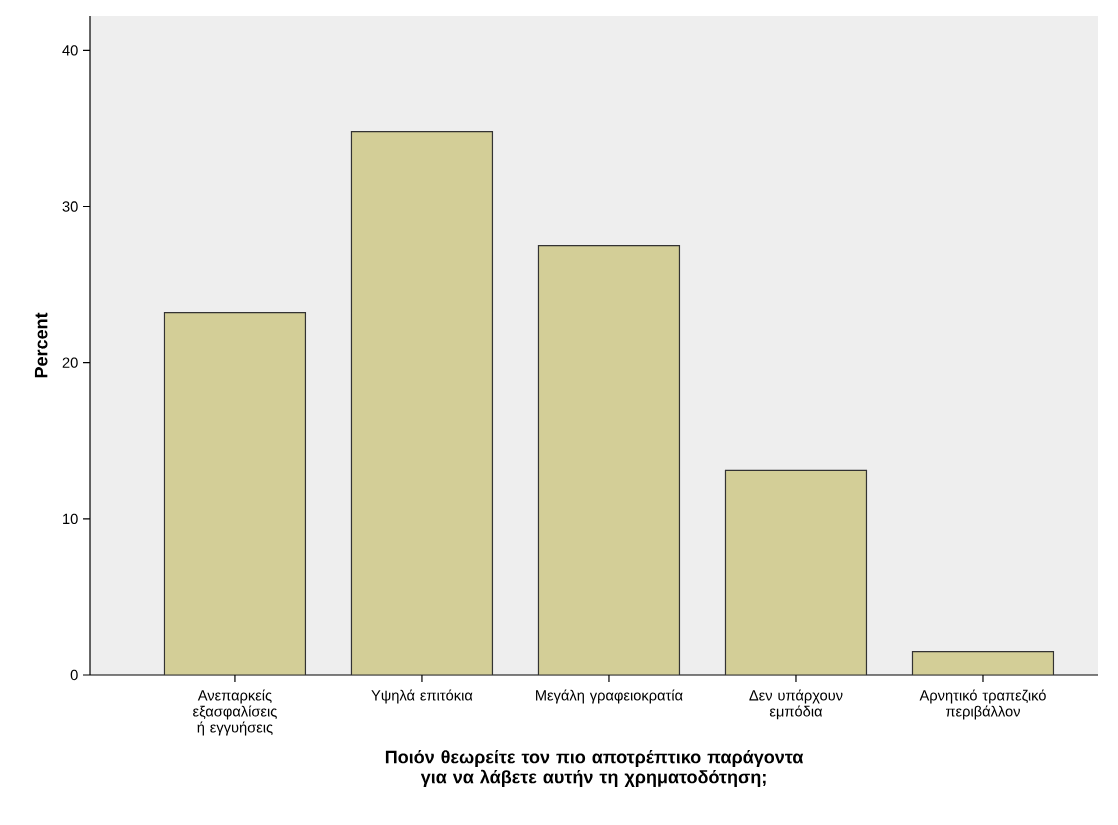  Describe the element at coordinates (70, 50) in the screenshot. I see `y-tick-label: 40` at that location.